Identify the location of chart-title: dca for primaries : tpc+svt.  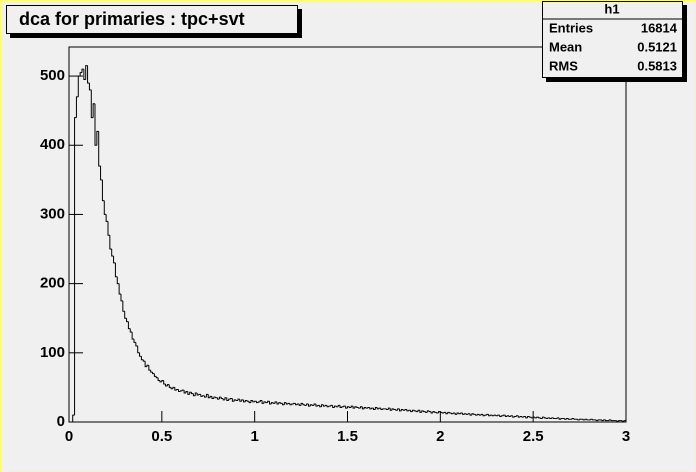
(132, 19).